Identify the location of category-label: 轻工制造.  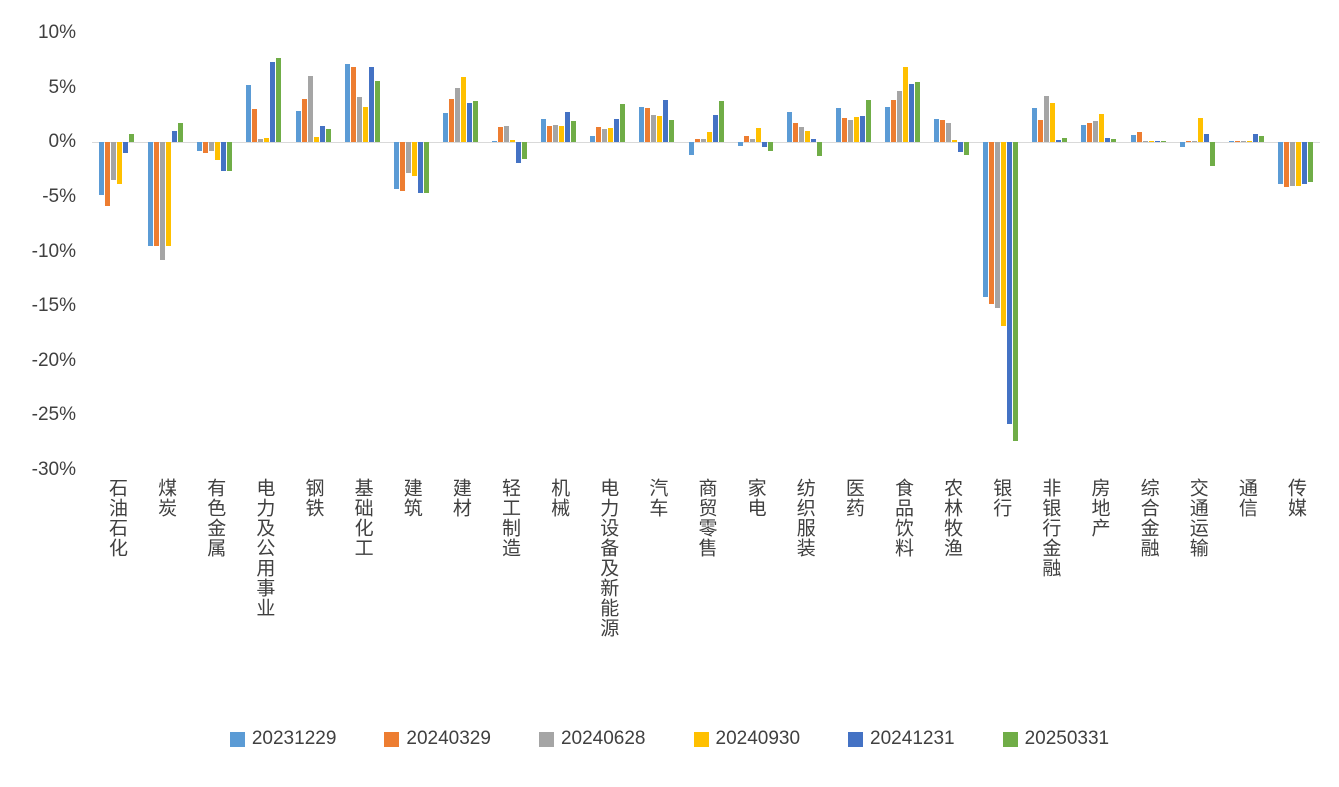
(510, 518).